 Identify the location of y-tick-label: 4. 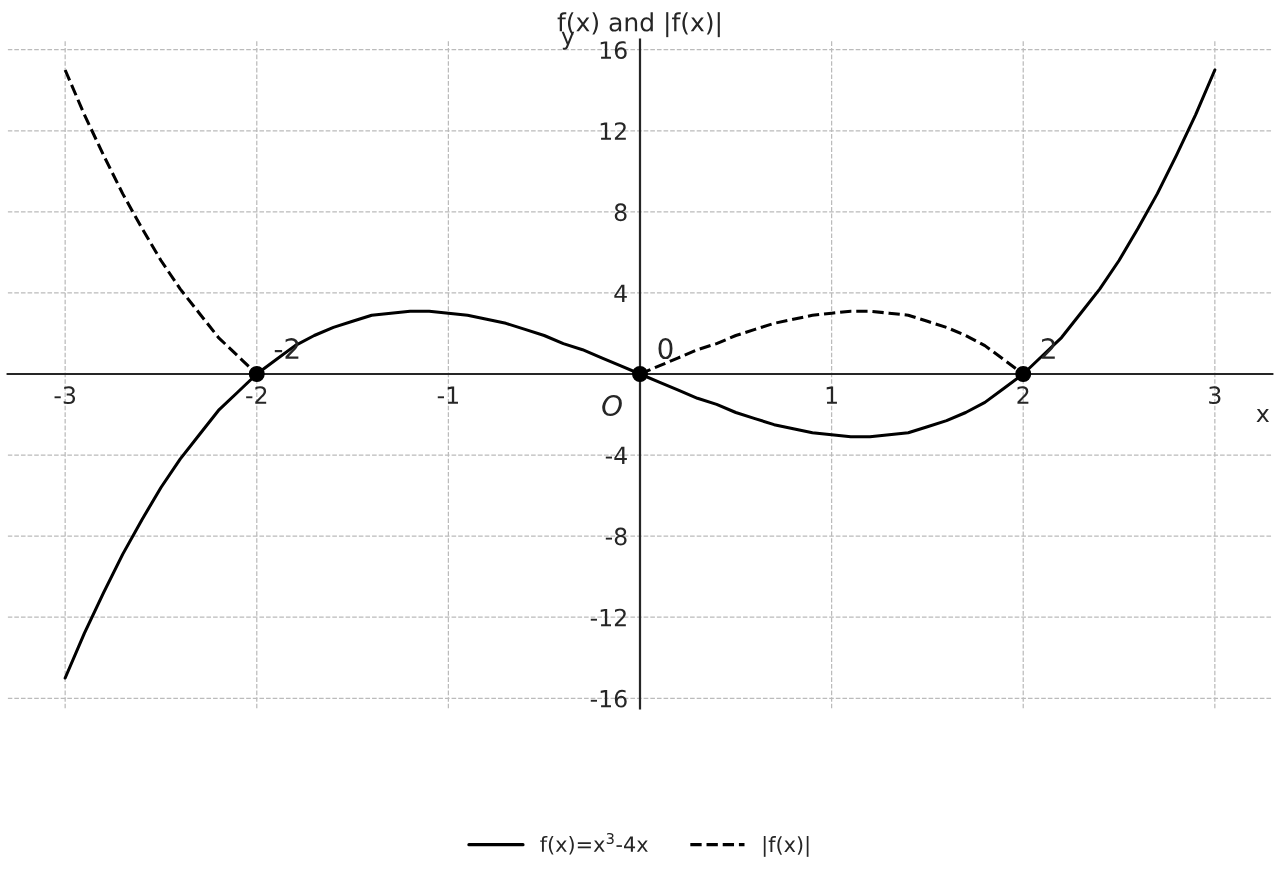
(620, 293).